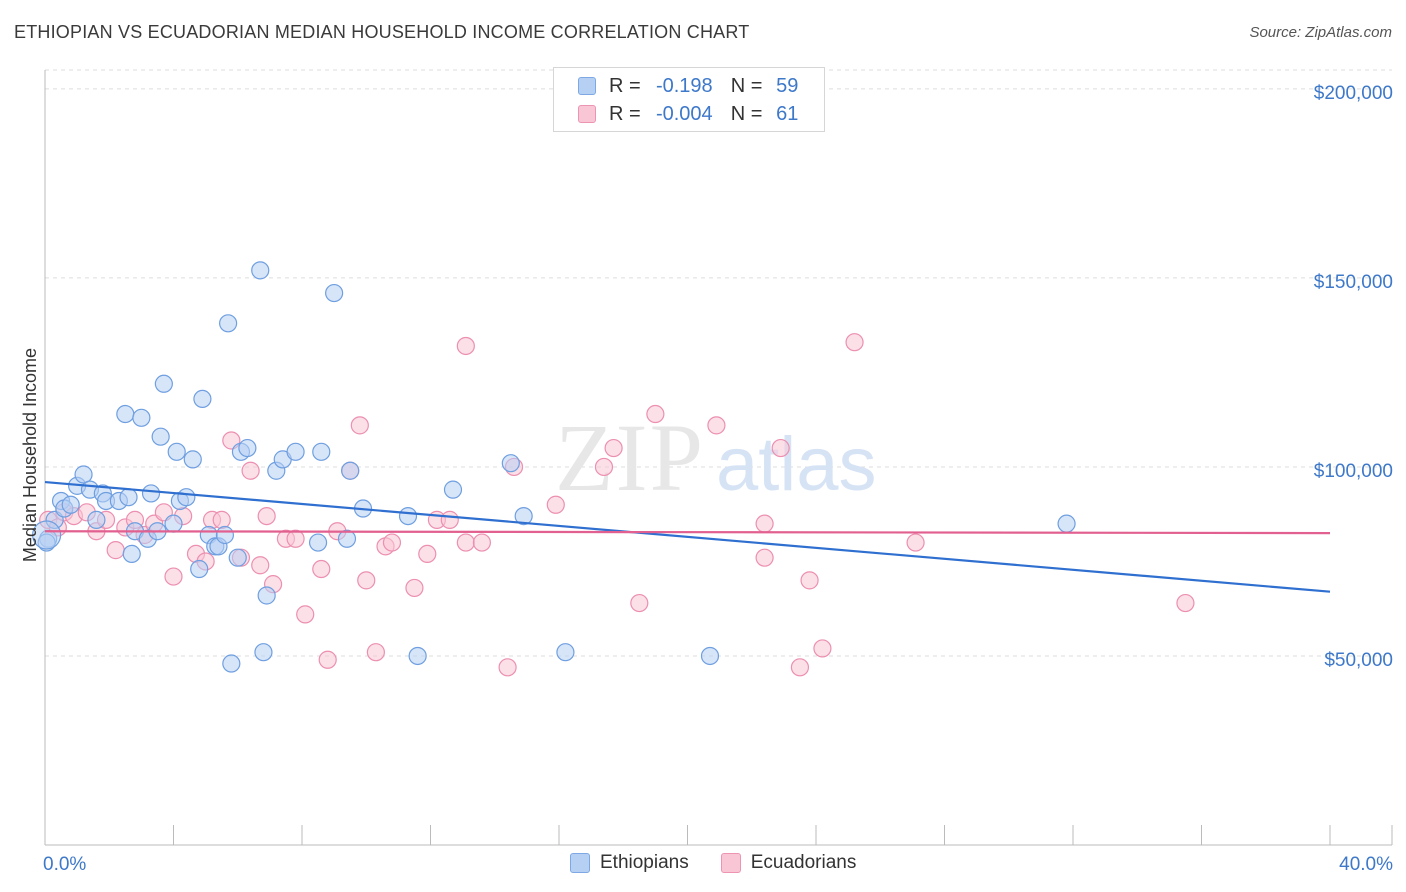 The width and height of the screenshot is (1406, 892). Describe the element at coordinates (587, 86) in the screenshot. I see `ethiopians-swatch` at that location.